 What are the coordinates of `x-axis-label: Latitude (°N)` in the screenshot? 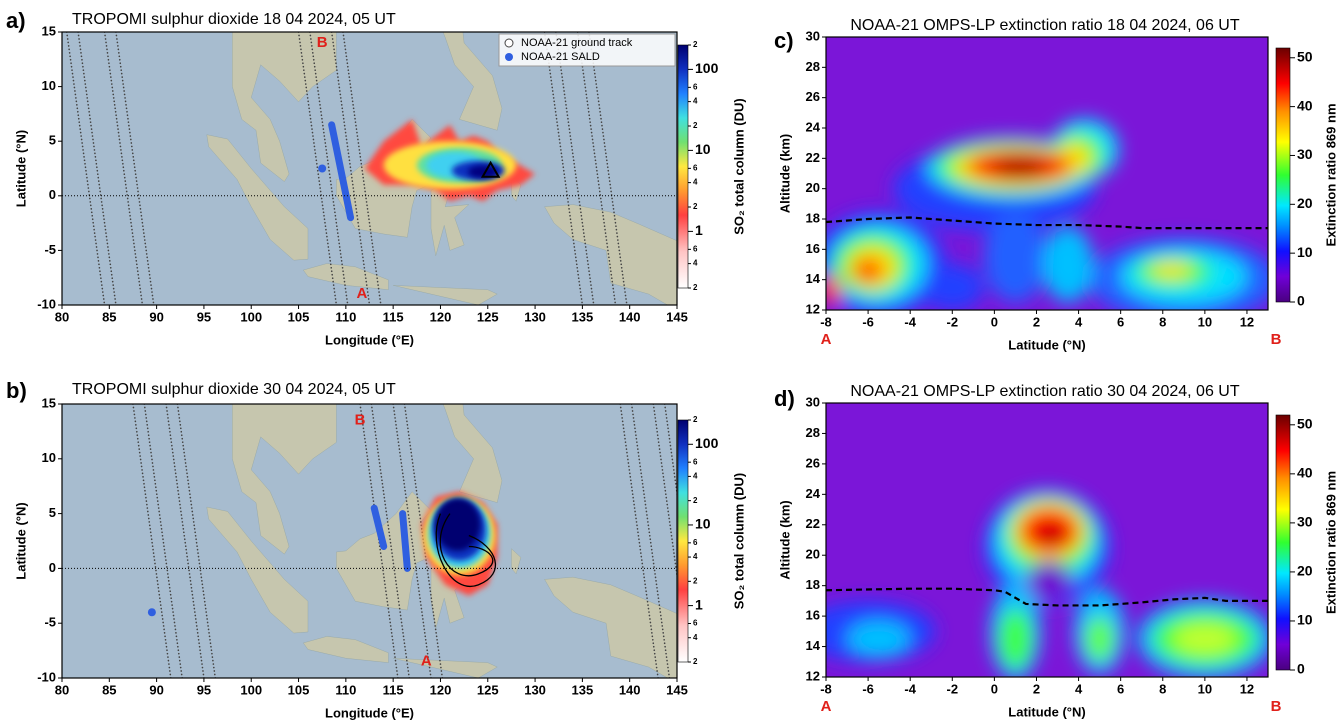 It's located at (1046, 711).